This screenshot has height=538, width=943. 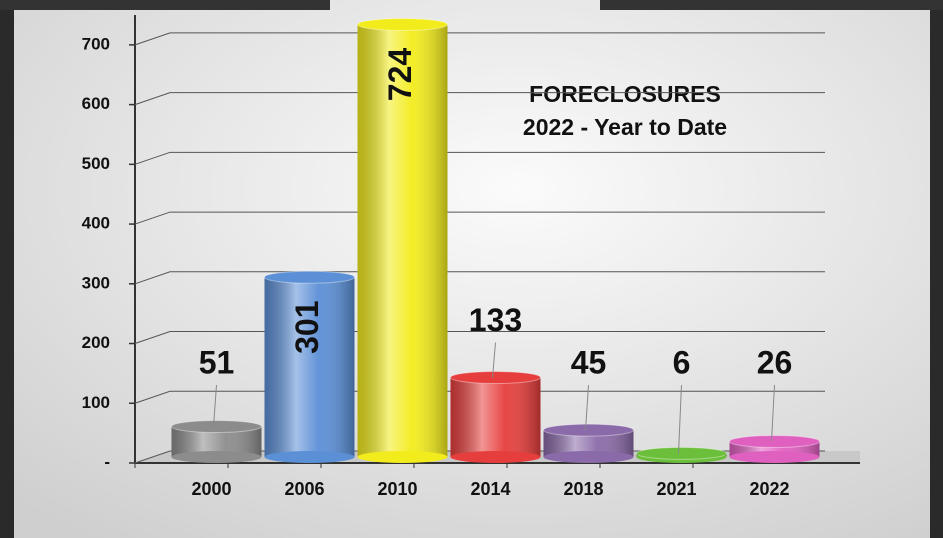 What do you see at coordinates (217, 362) in the screenshot?
I see `data-label: 51` at bounding box center [217, 362].